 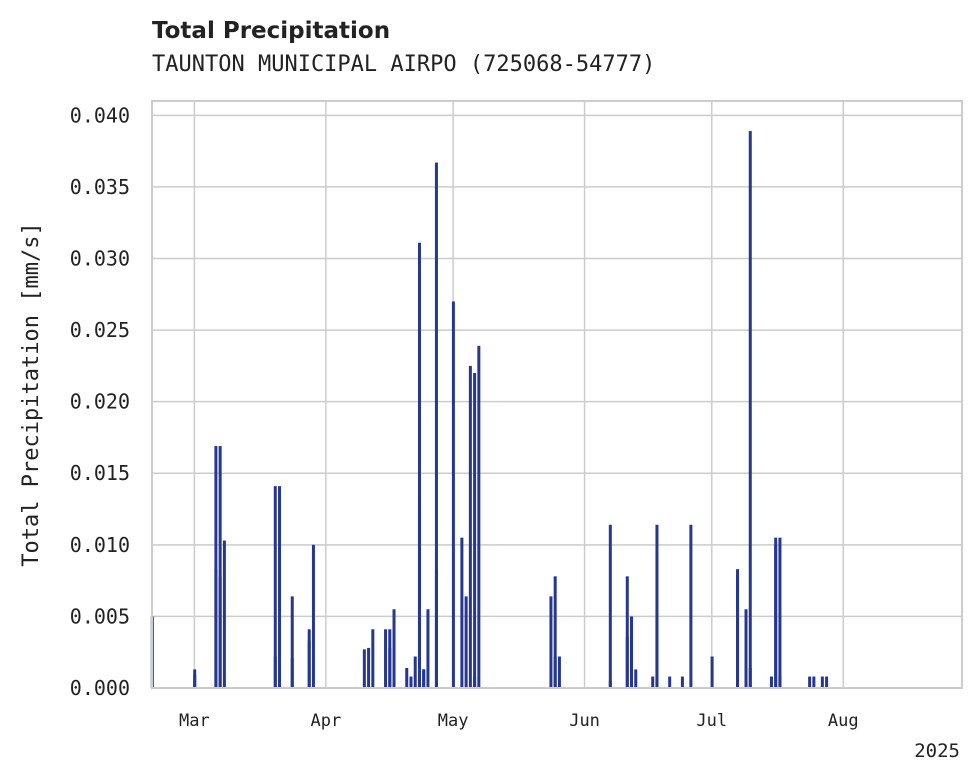 What do you see at coordinates (100, 115) in the screenshot?
I see `y-tick-label: 0.040` at bounding box center [100, 115].